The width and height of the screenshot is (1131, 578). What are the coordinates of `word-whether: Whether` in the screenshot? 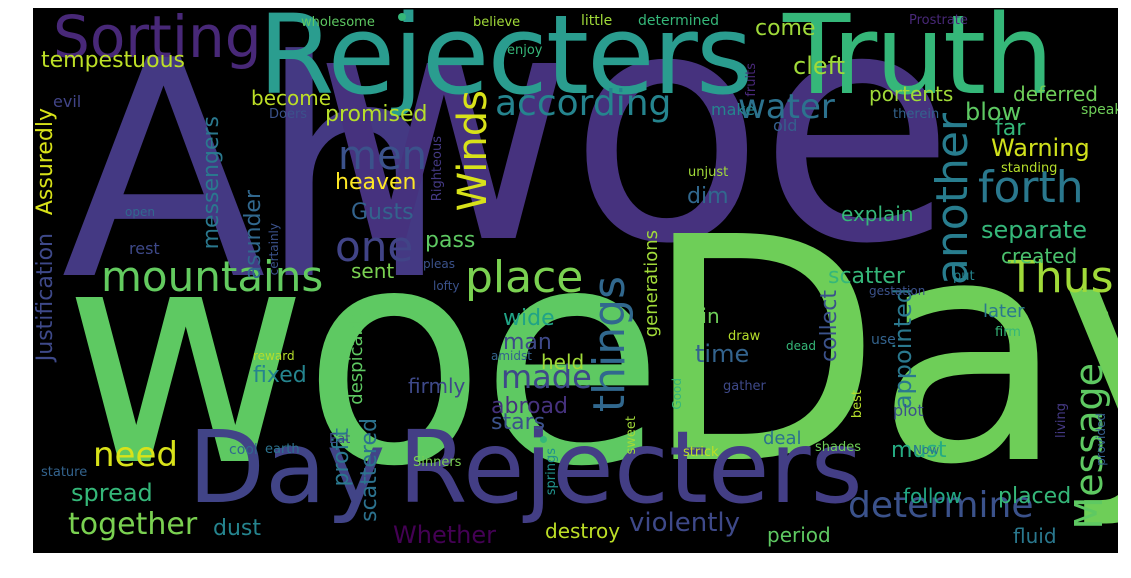 It's located at (444, 535).